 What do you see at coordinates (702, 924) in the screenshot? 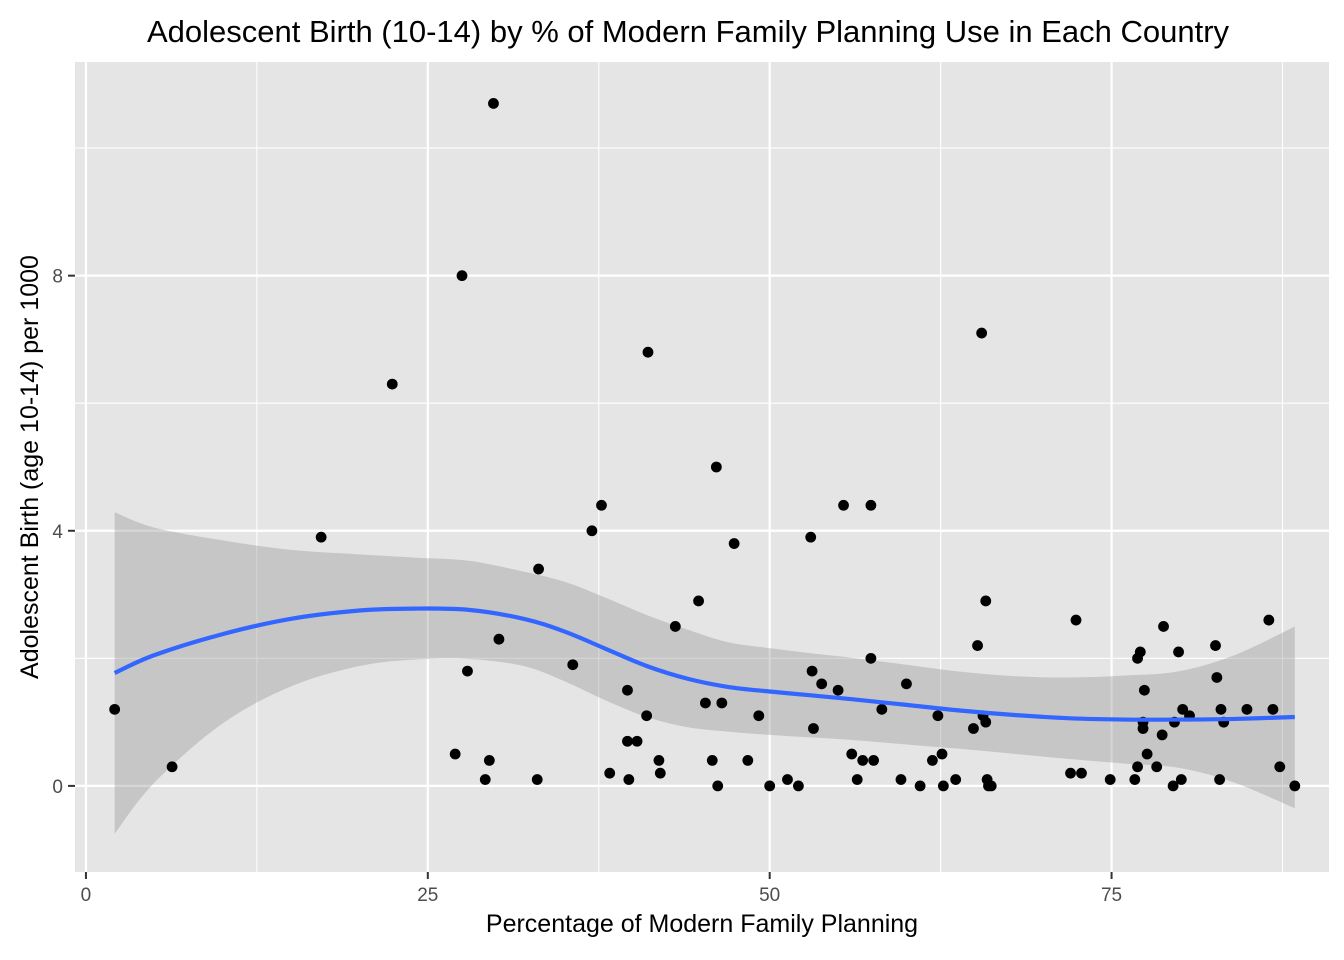
I see `x-axis-title: Percentage of Modern Family Planning` at bounding box center [702, 924].